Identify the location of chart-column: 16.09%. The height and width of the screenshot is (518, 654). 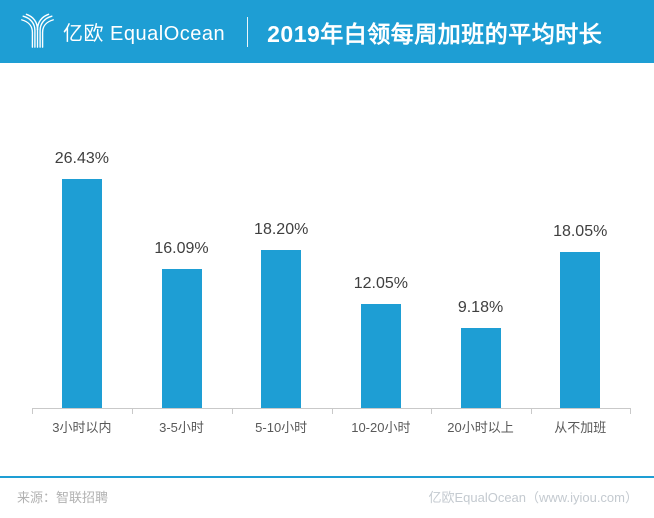
(182, 324).